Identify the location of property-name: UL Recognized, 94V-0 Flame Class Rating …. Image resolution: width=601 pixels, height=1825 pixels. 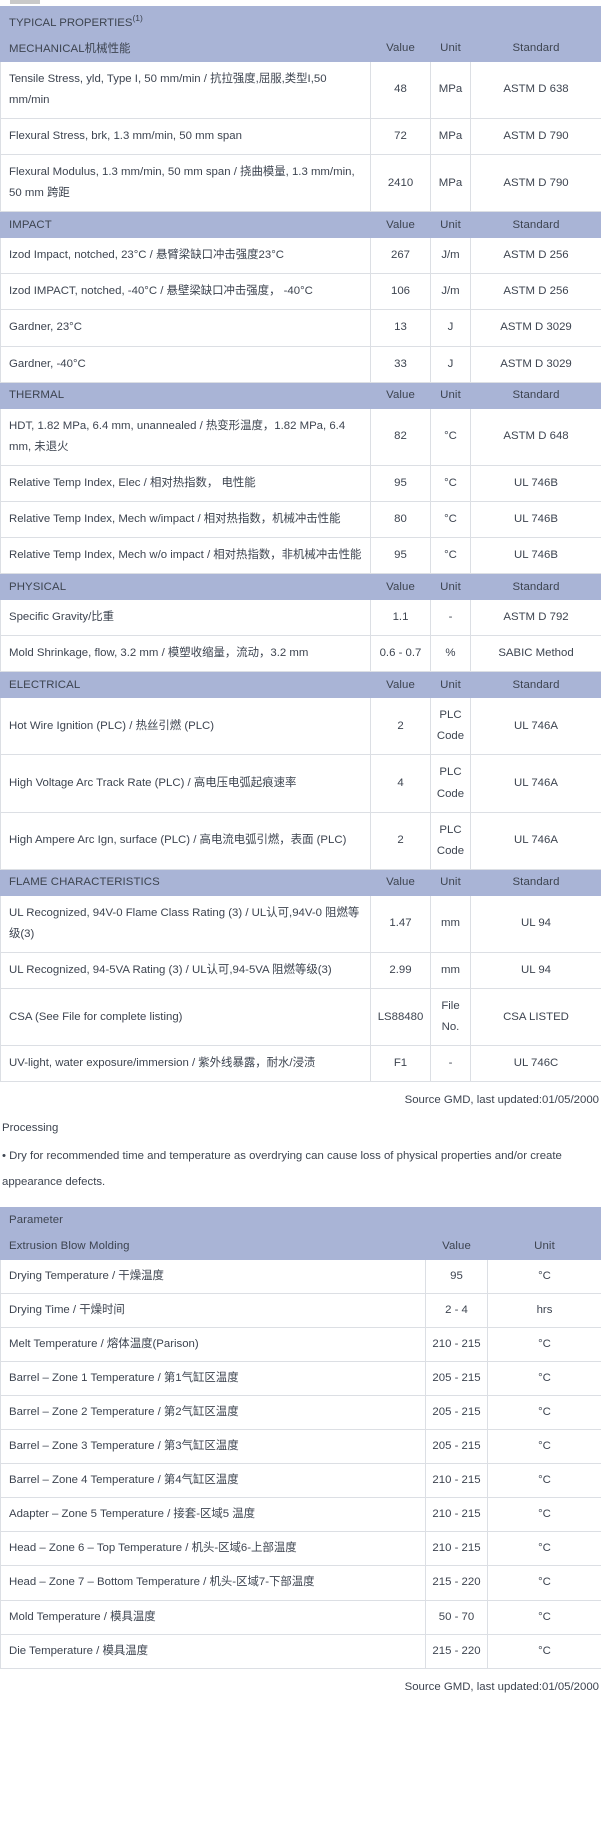
(185, 924).